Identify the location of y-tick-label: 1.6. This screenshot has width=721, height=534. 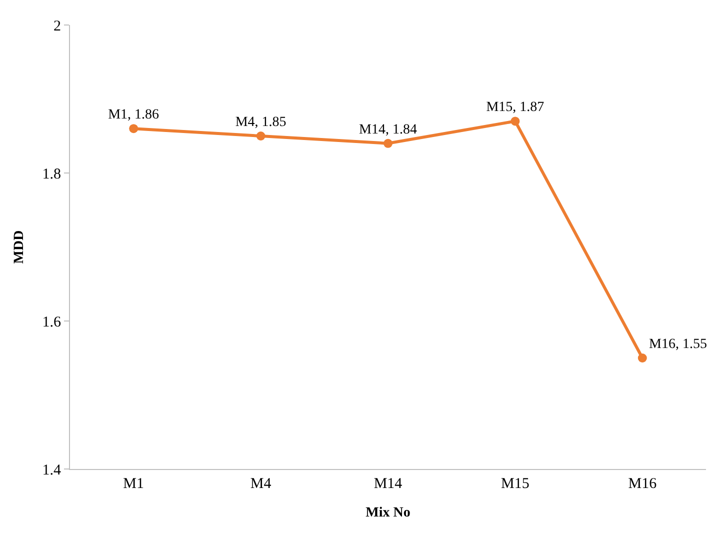
(52, 322).